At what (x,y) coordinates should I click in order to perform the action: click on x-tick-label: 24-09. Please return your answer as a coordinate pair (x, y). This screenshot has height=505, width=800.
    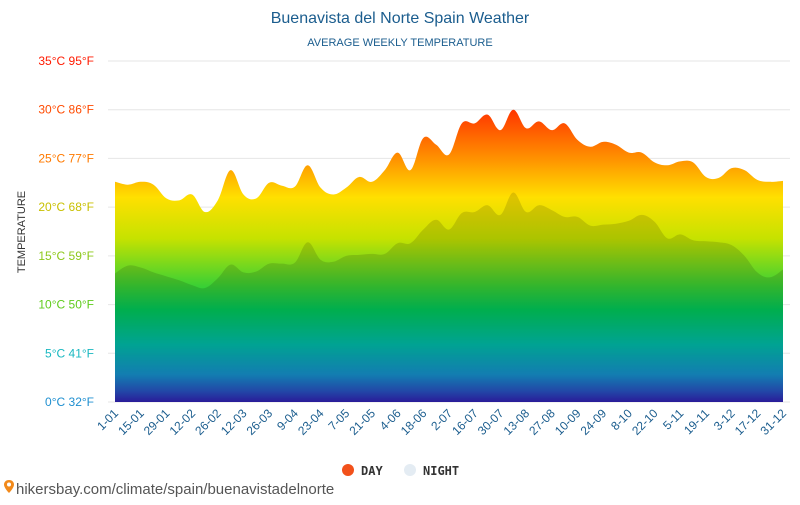
    Looking at the image, I should click on (594, 422).